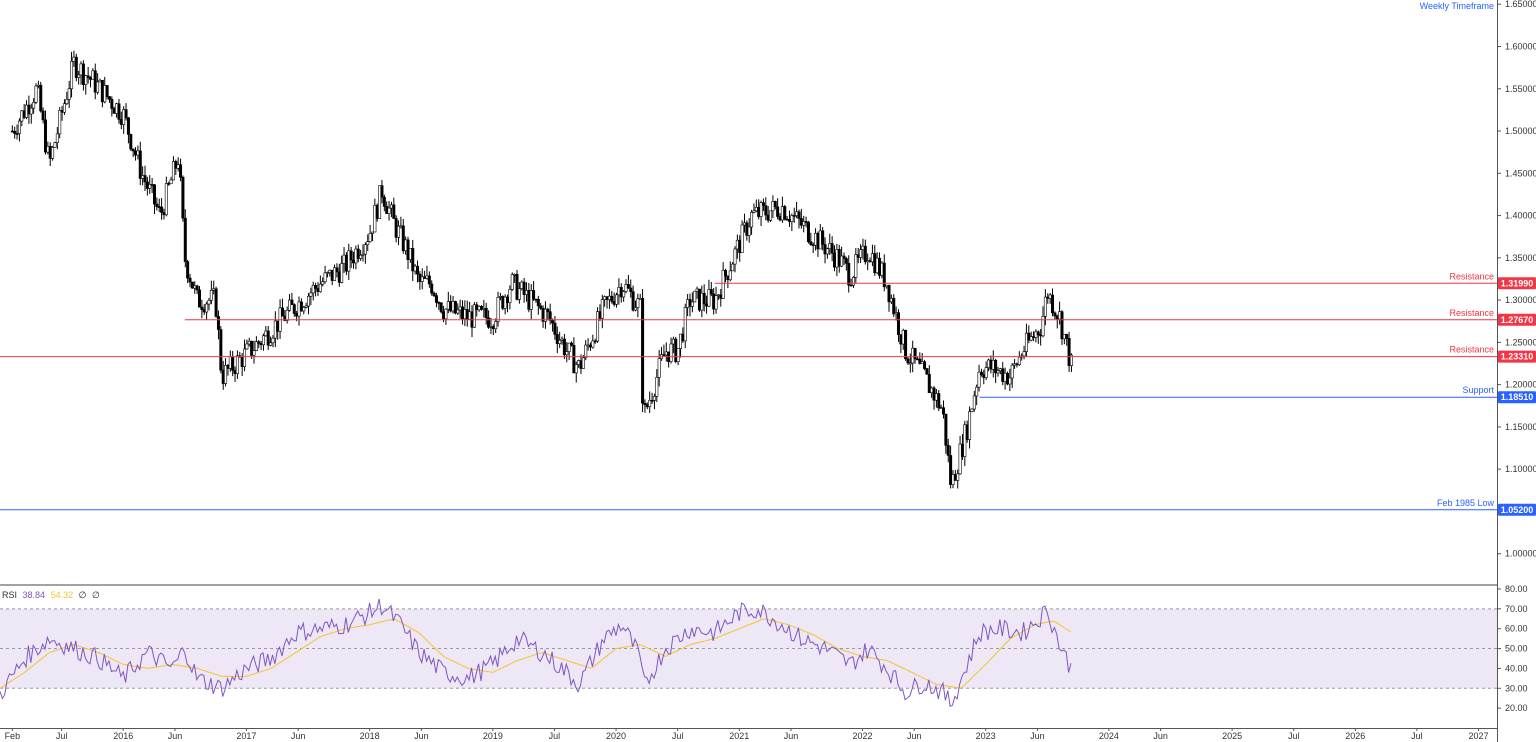  What do you see at coordinates (1520, 300) in the screenshot?
I see `price-tick-label: 1.30000` at bounding box center [1520, 300].